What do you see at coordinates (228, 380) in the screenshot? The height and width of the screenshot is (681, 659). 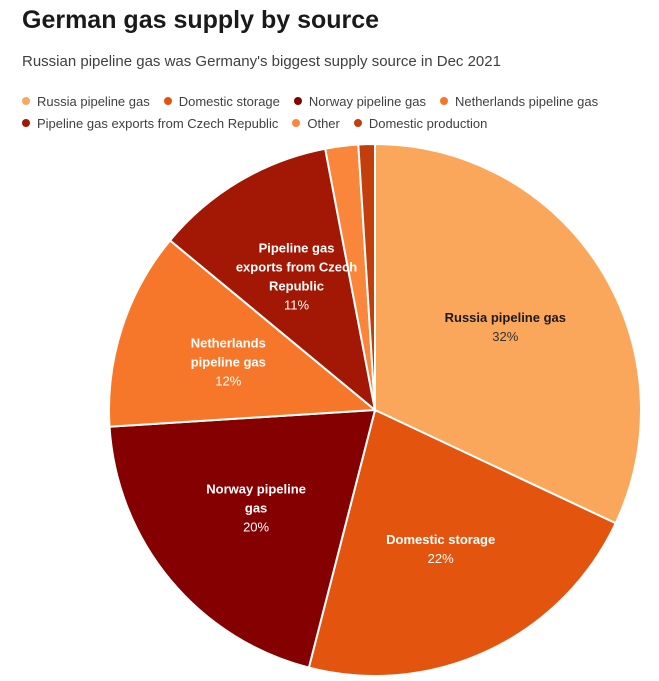 I see `slice-value-label: 12%` at bounding box center [228, 380].